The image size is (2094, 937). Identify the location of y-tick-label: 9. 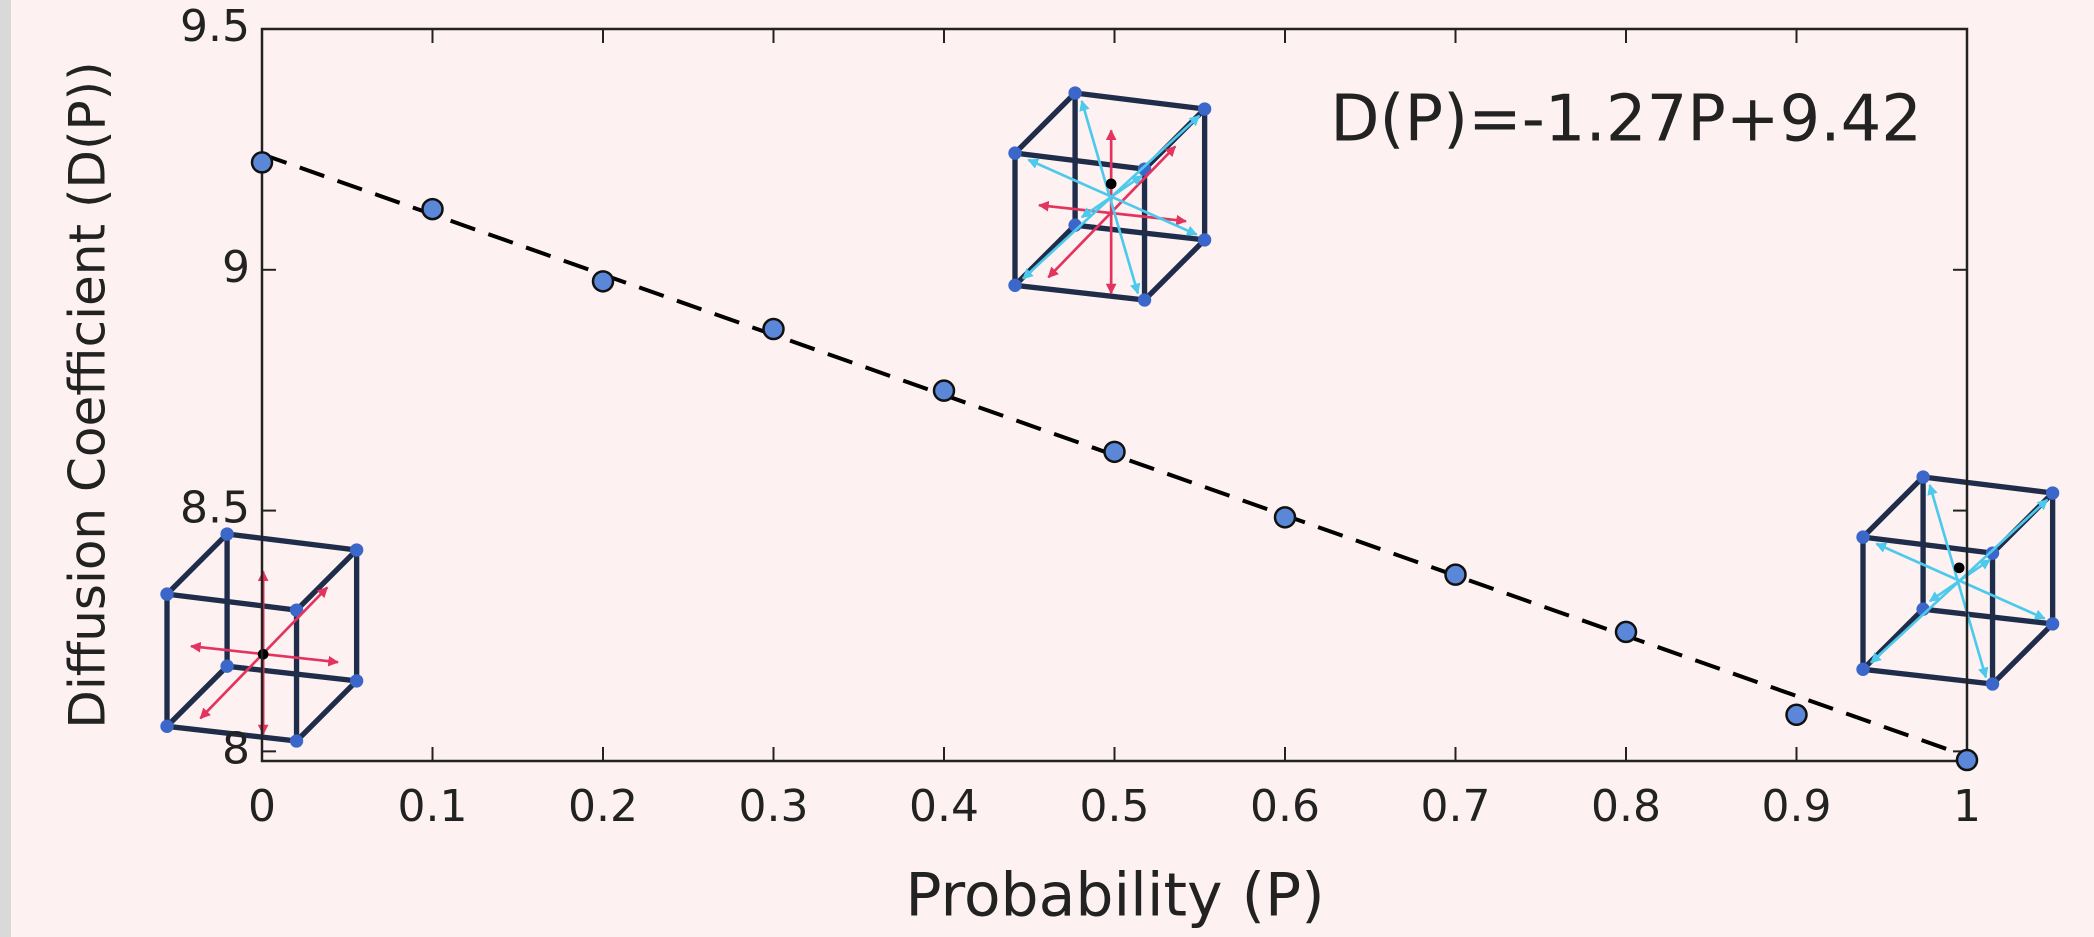
(236, 267).